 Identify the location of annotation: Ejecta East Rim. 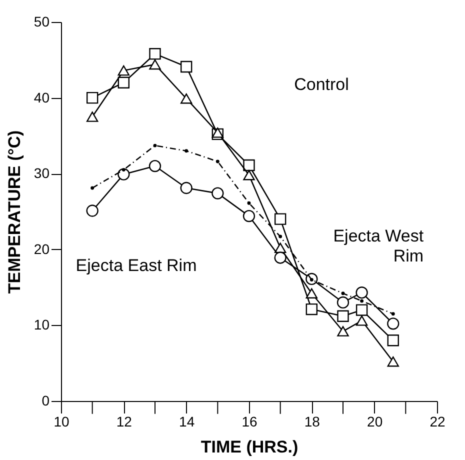
(136, 266).